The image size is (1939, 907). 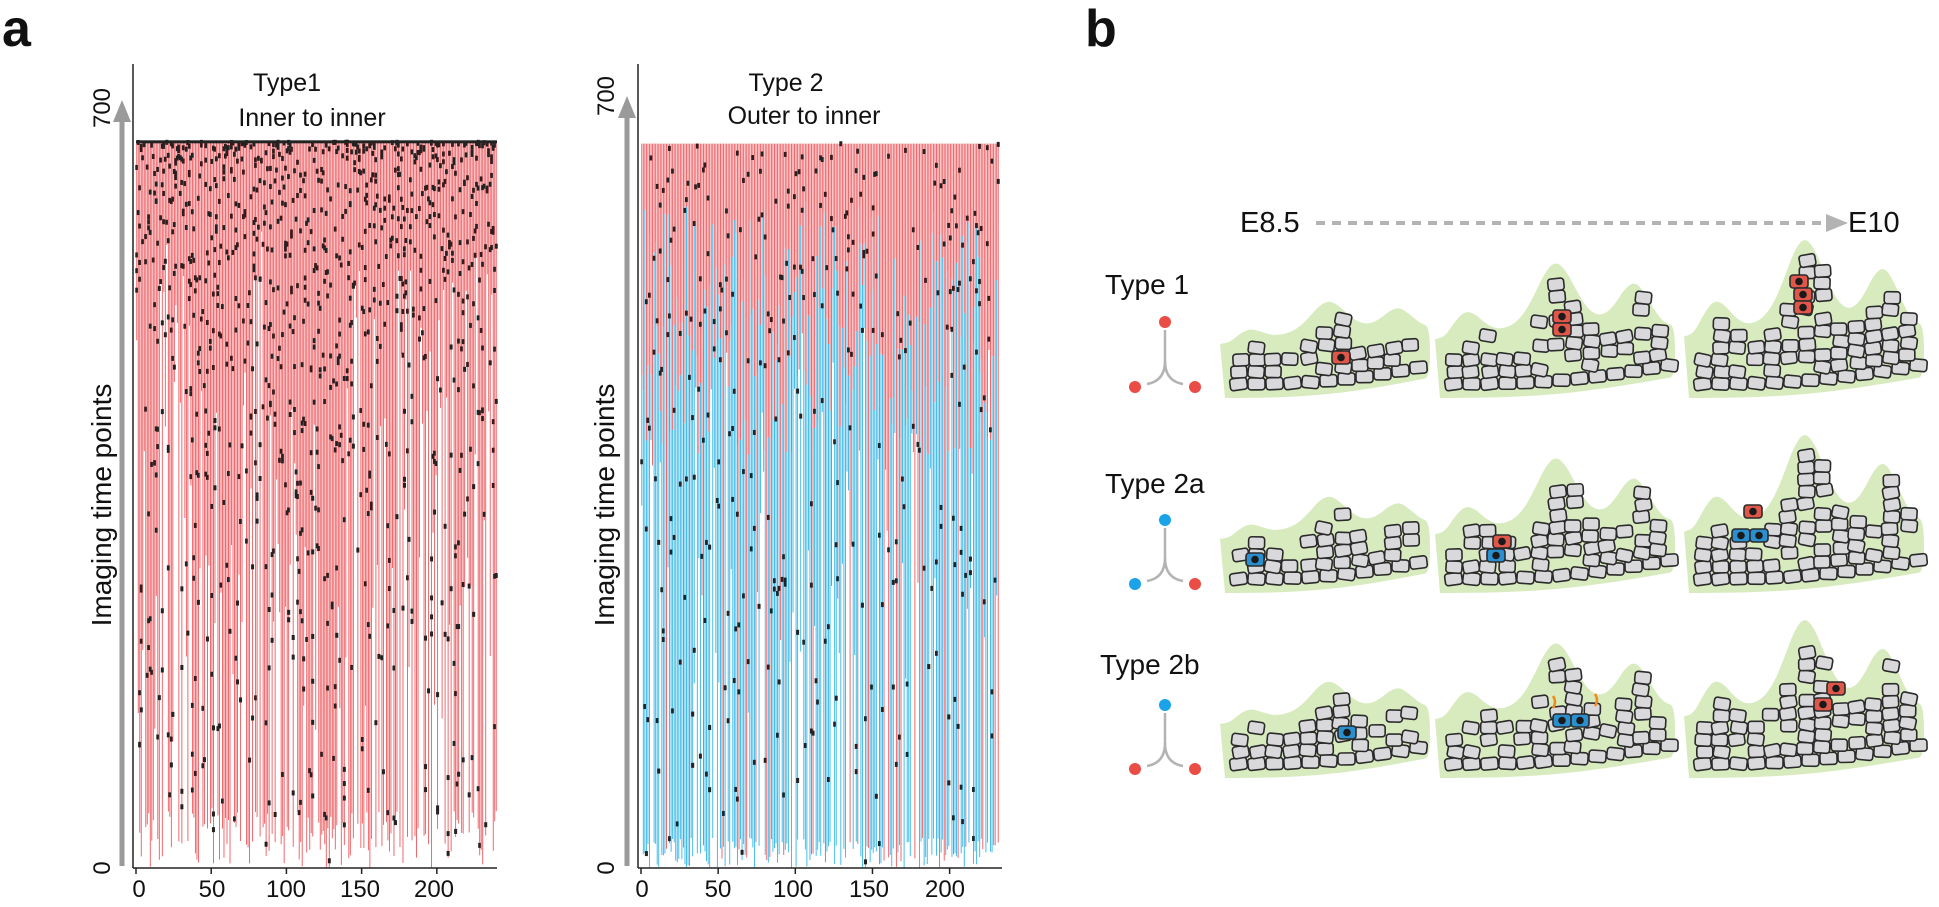 I want to click on chart1-xtick-label: 0, so click(x=138, y=889).